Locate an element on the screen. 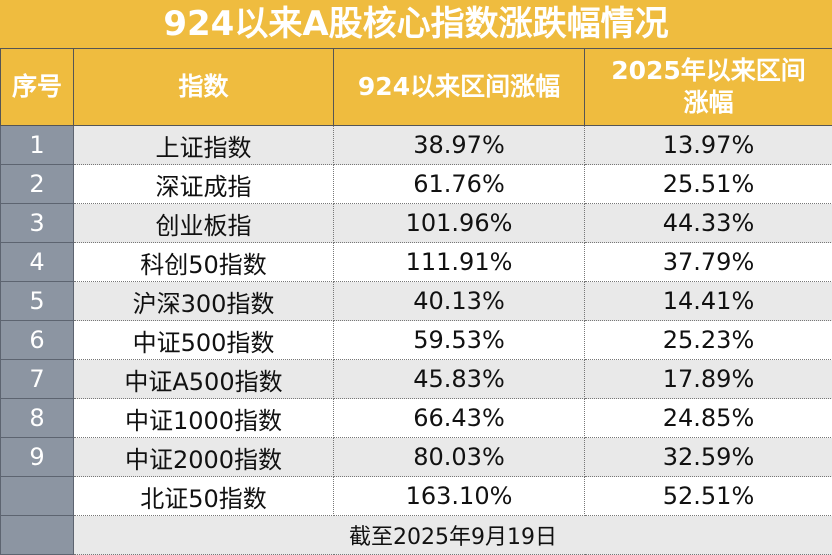  row-ytd: 25.51% is located at coordinates (708, 184).